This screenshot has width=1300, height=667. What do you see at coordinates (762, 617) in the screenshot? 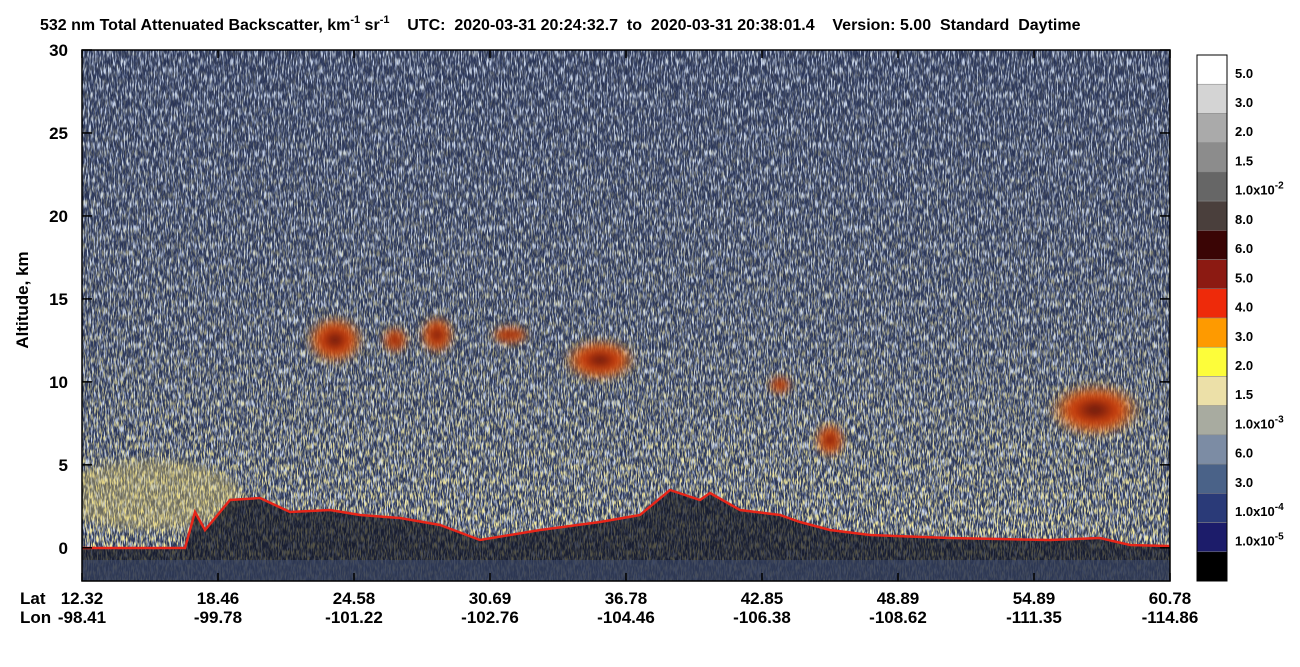
I see `x-tick-label: -106.38` at bounding box center [762, 617].